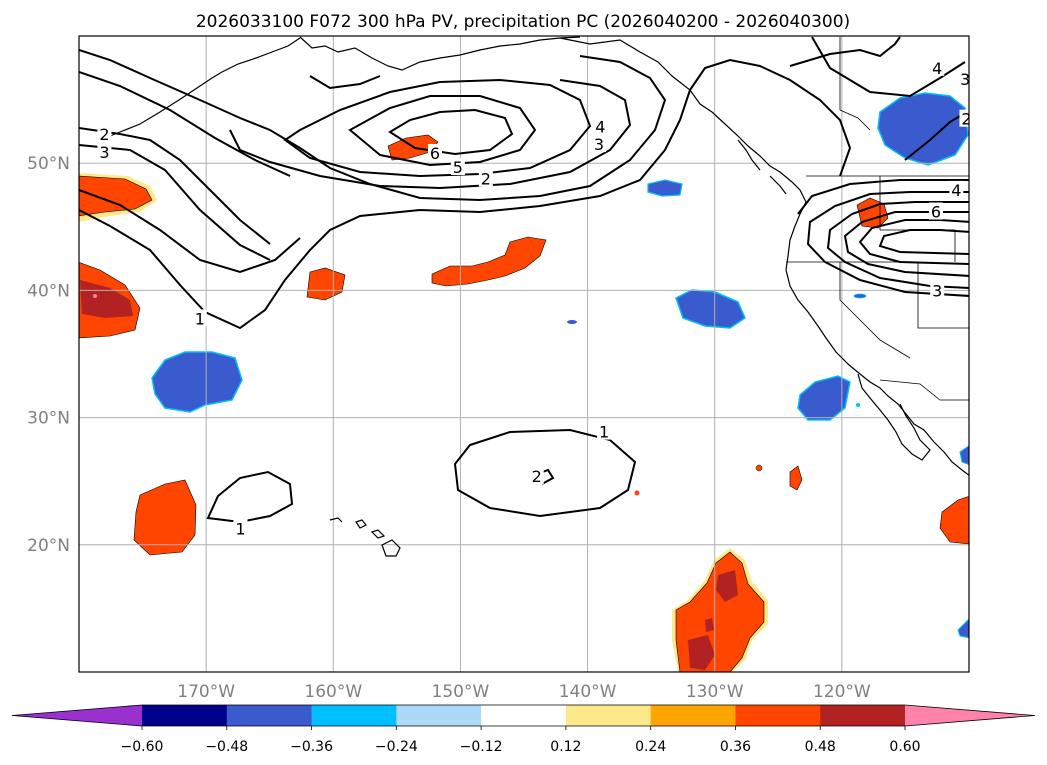 The height and width of the screenshot is (765, 1047). Describe the element at coordinates (118, 197) in the screenshot. I see `positive-anomaly-left-edge-north` at that location.